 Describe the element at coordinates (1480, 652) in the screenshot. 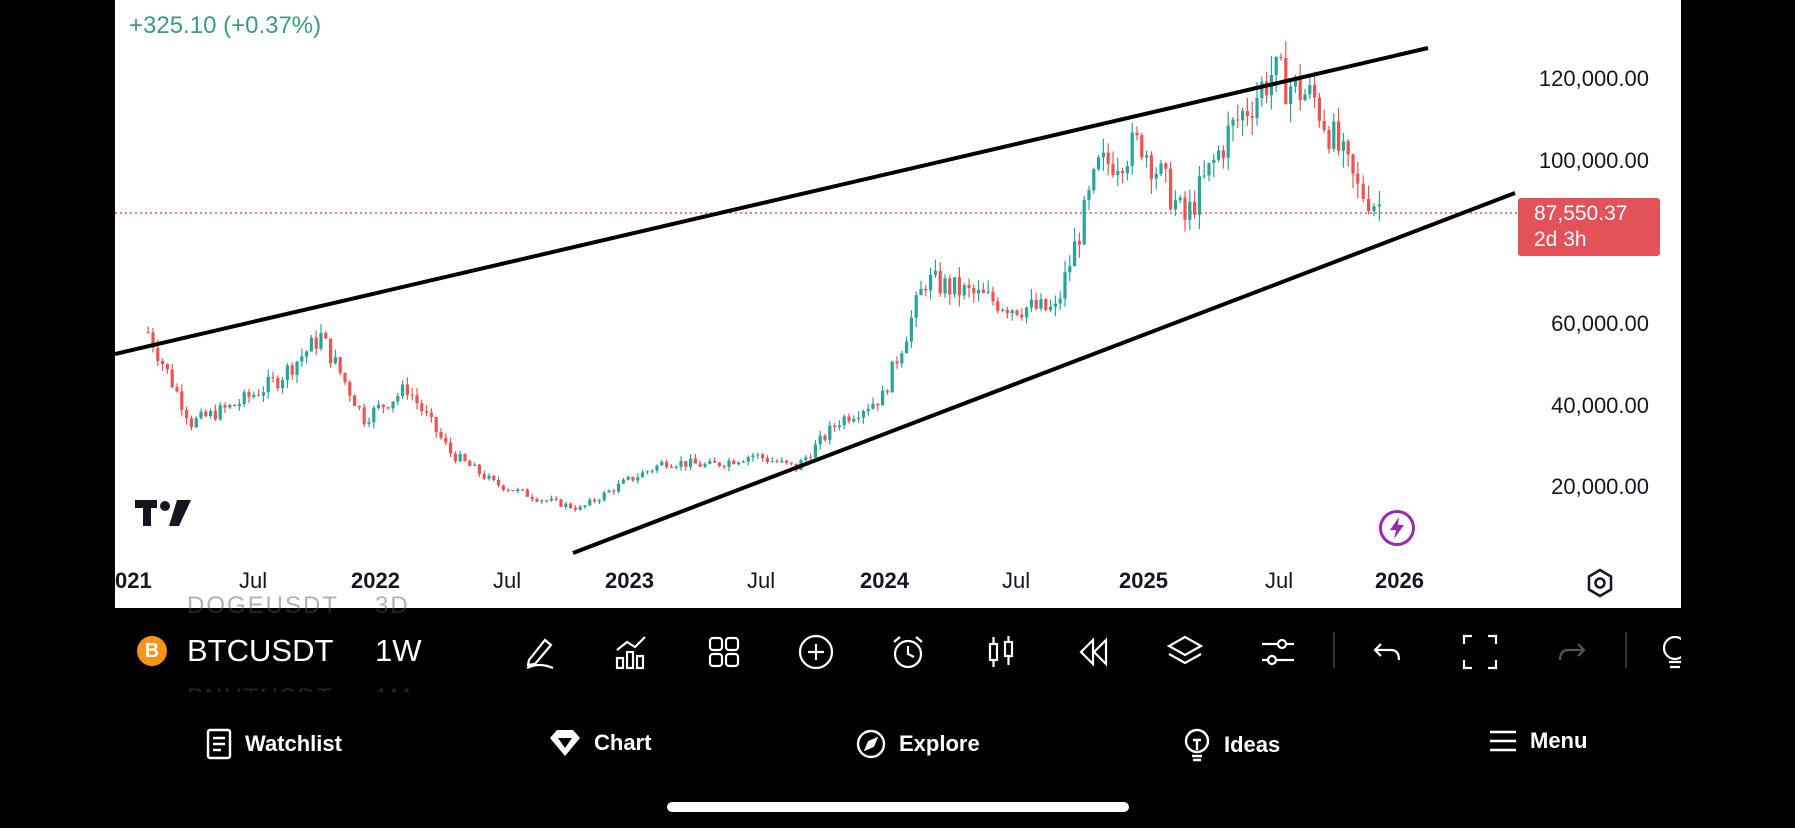

I see `fullscreen-icon` at that location.